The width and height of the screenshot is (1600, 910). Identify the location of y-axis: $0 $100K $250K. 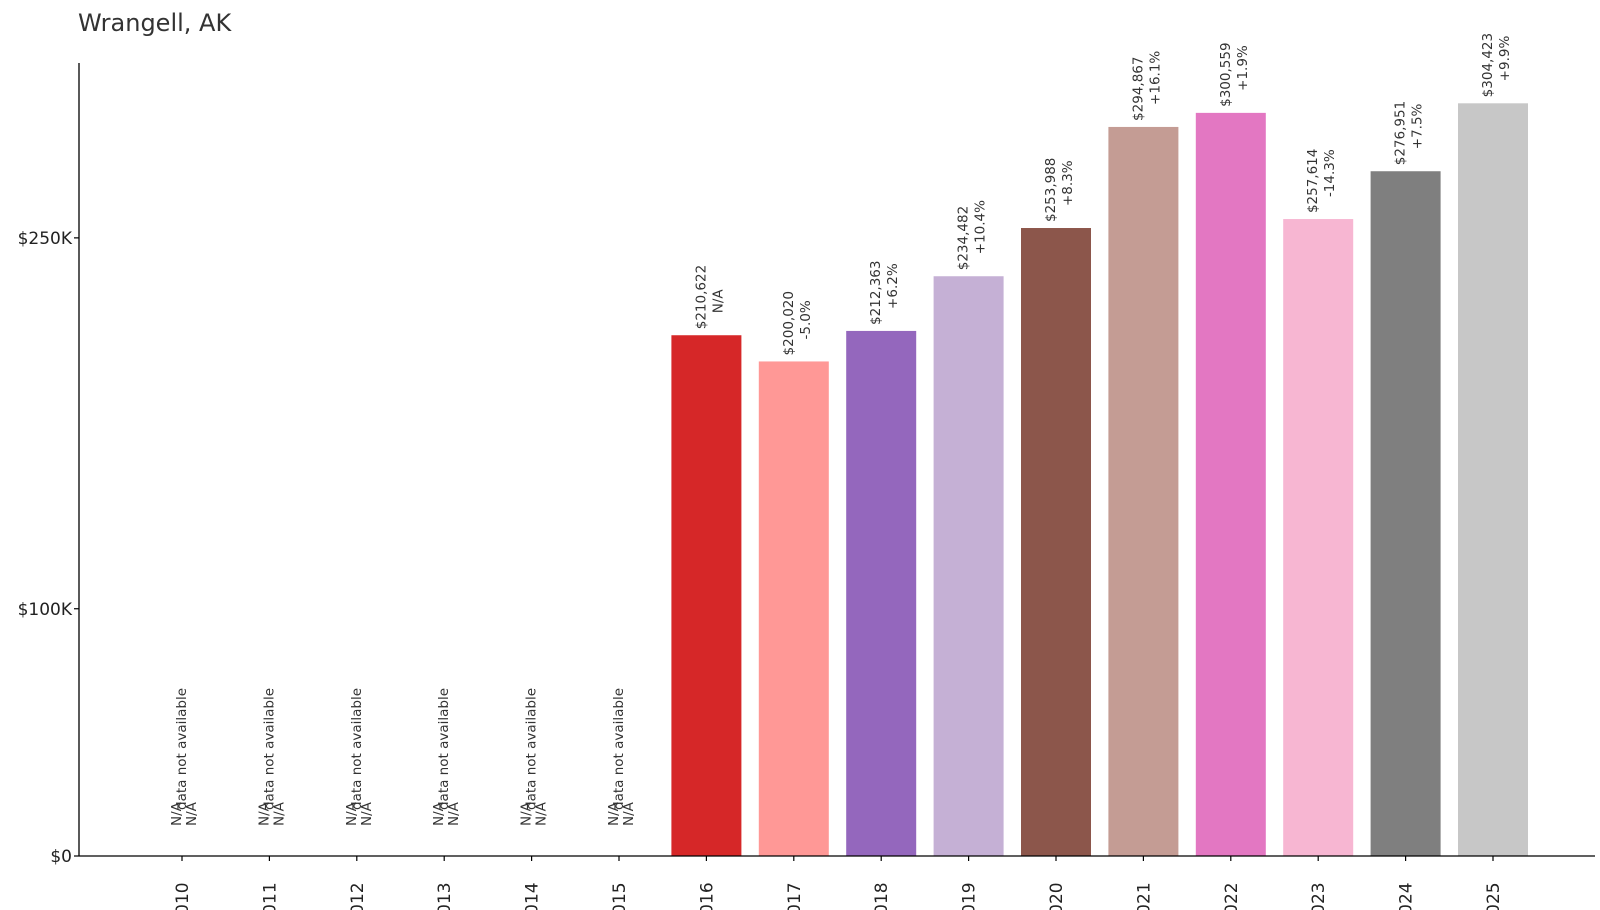
(49, 465).